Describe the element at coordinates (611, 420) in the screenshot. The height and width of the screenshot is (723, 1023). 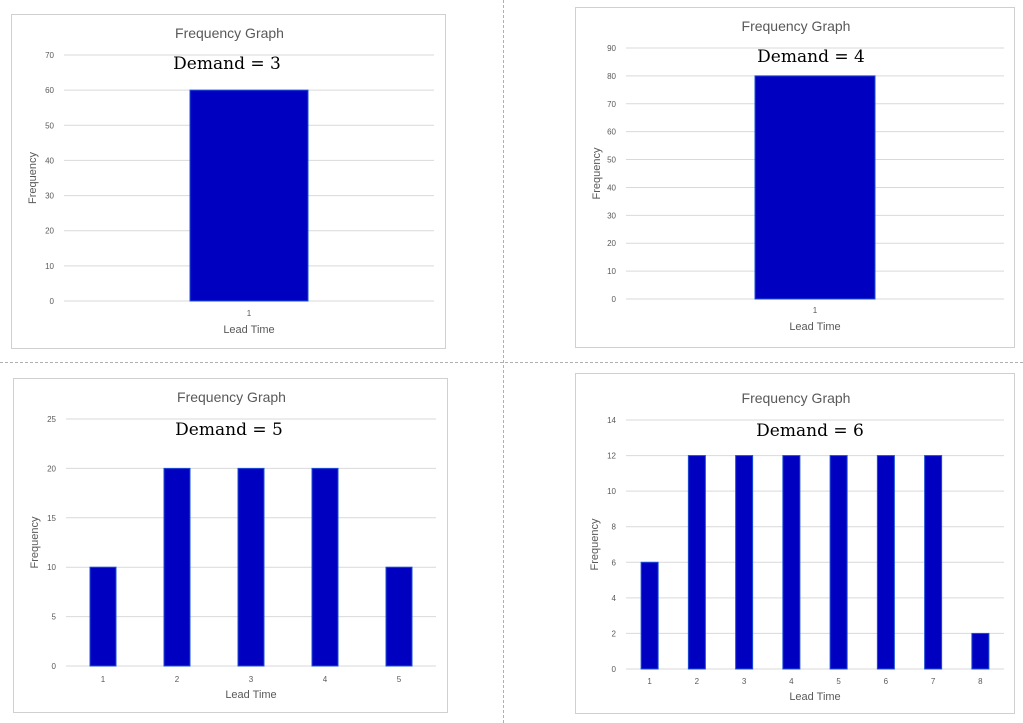
I see `y-tick-label: 14` at that location.